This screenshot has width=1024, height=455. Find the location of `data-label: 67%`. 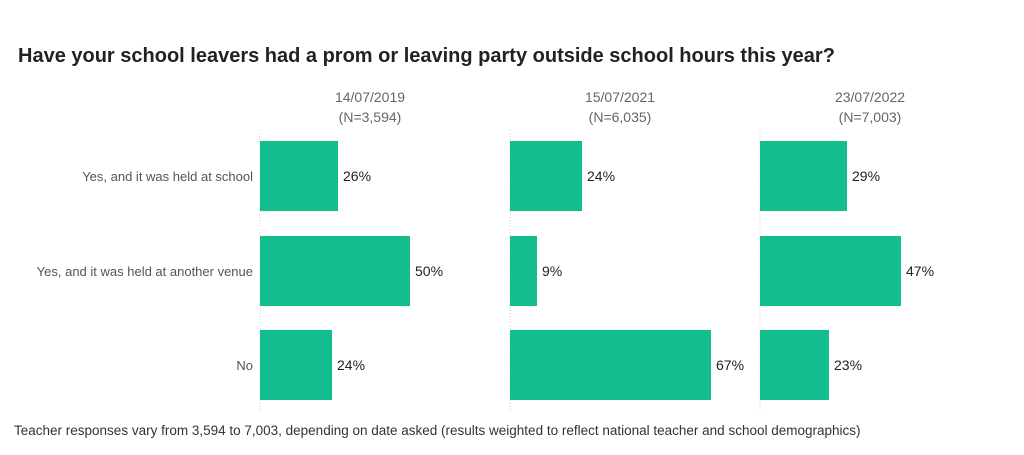

data-label: 67% is located at coordinates (730, 365).